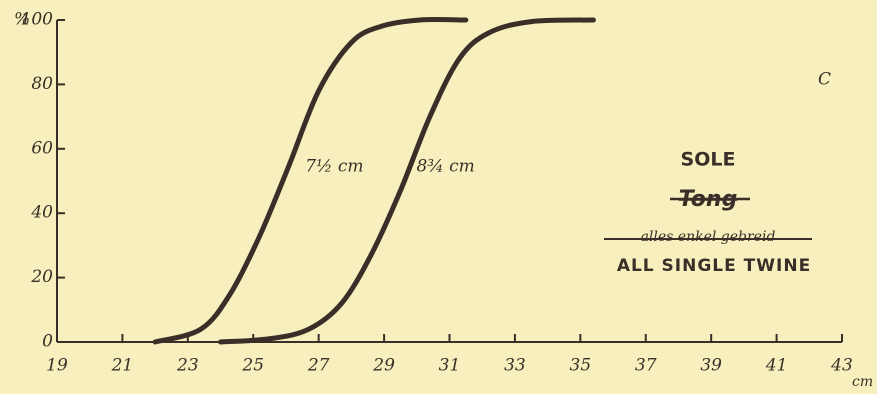 This screenshot has width=877, height=394. Describe the element at coordinates (252, 366) in the screenshot. I see `x-tick-label: 25` at that location.